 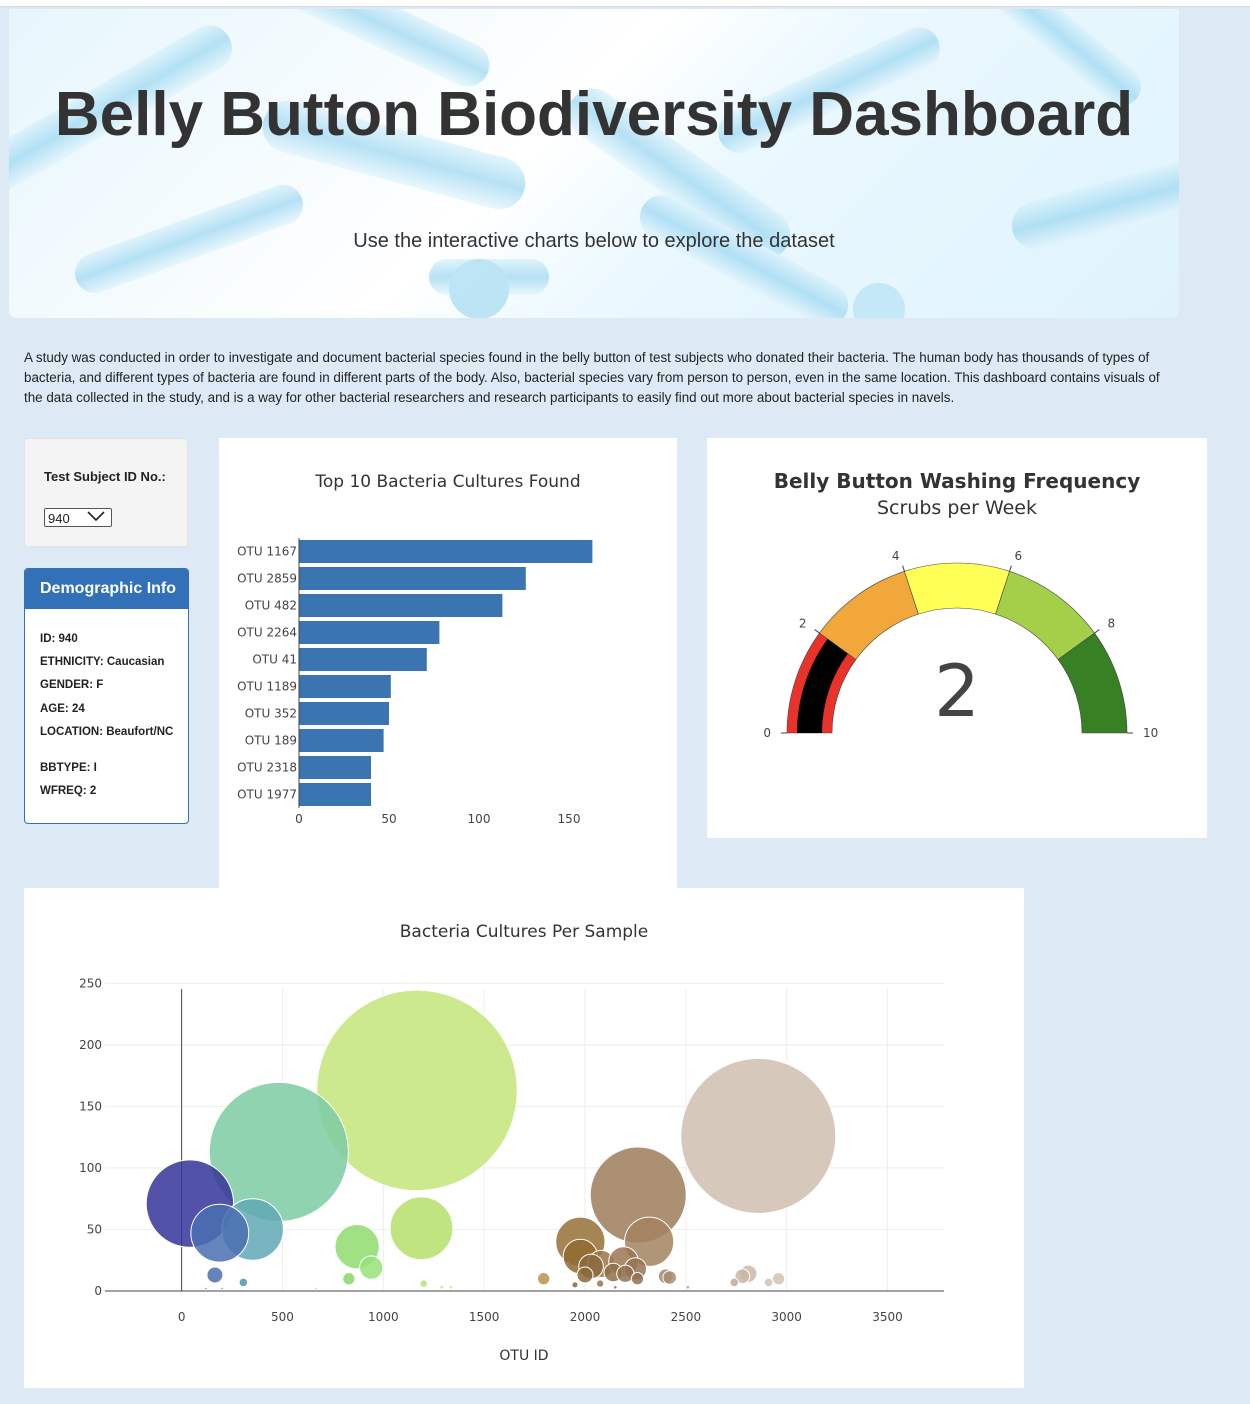 What do you see at coordinates (59, 518) in the screenshot?
I see `subject-id-value: 940` at bounding box center [59, 518].